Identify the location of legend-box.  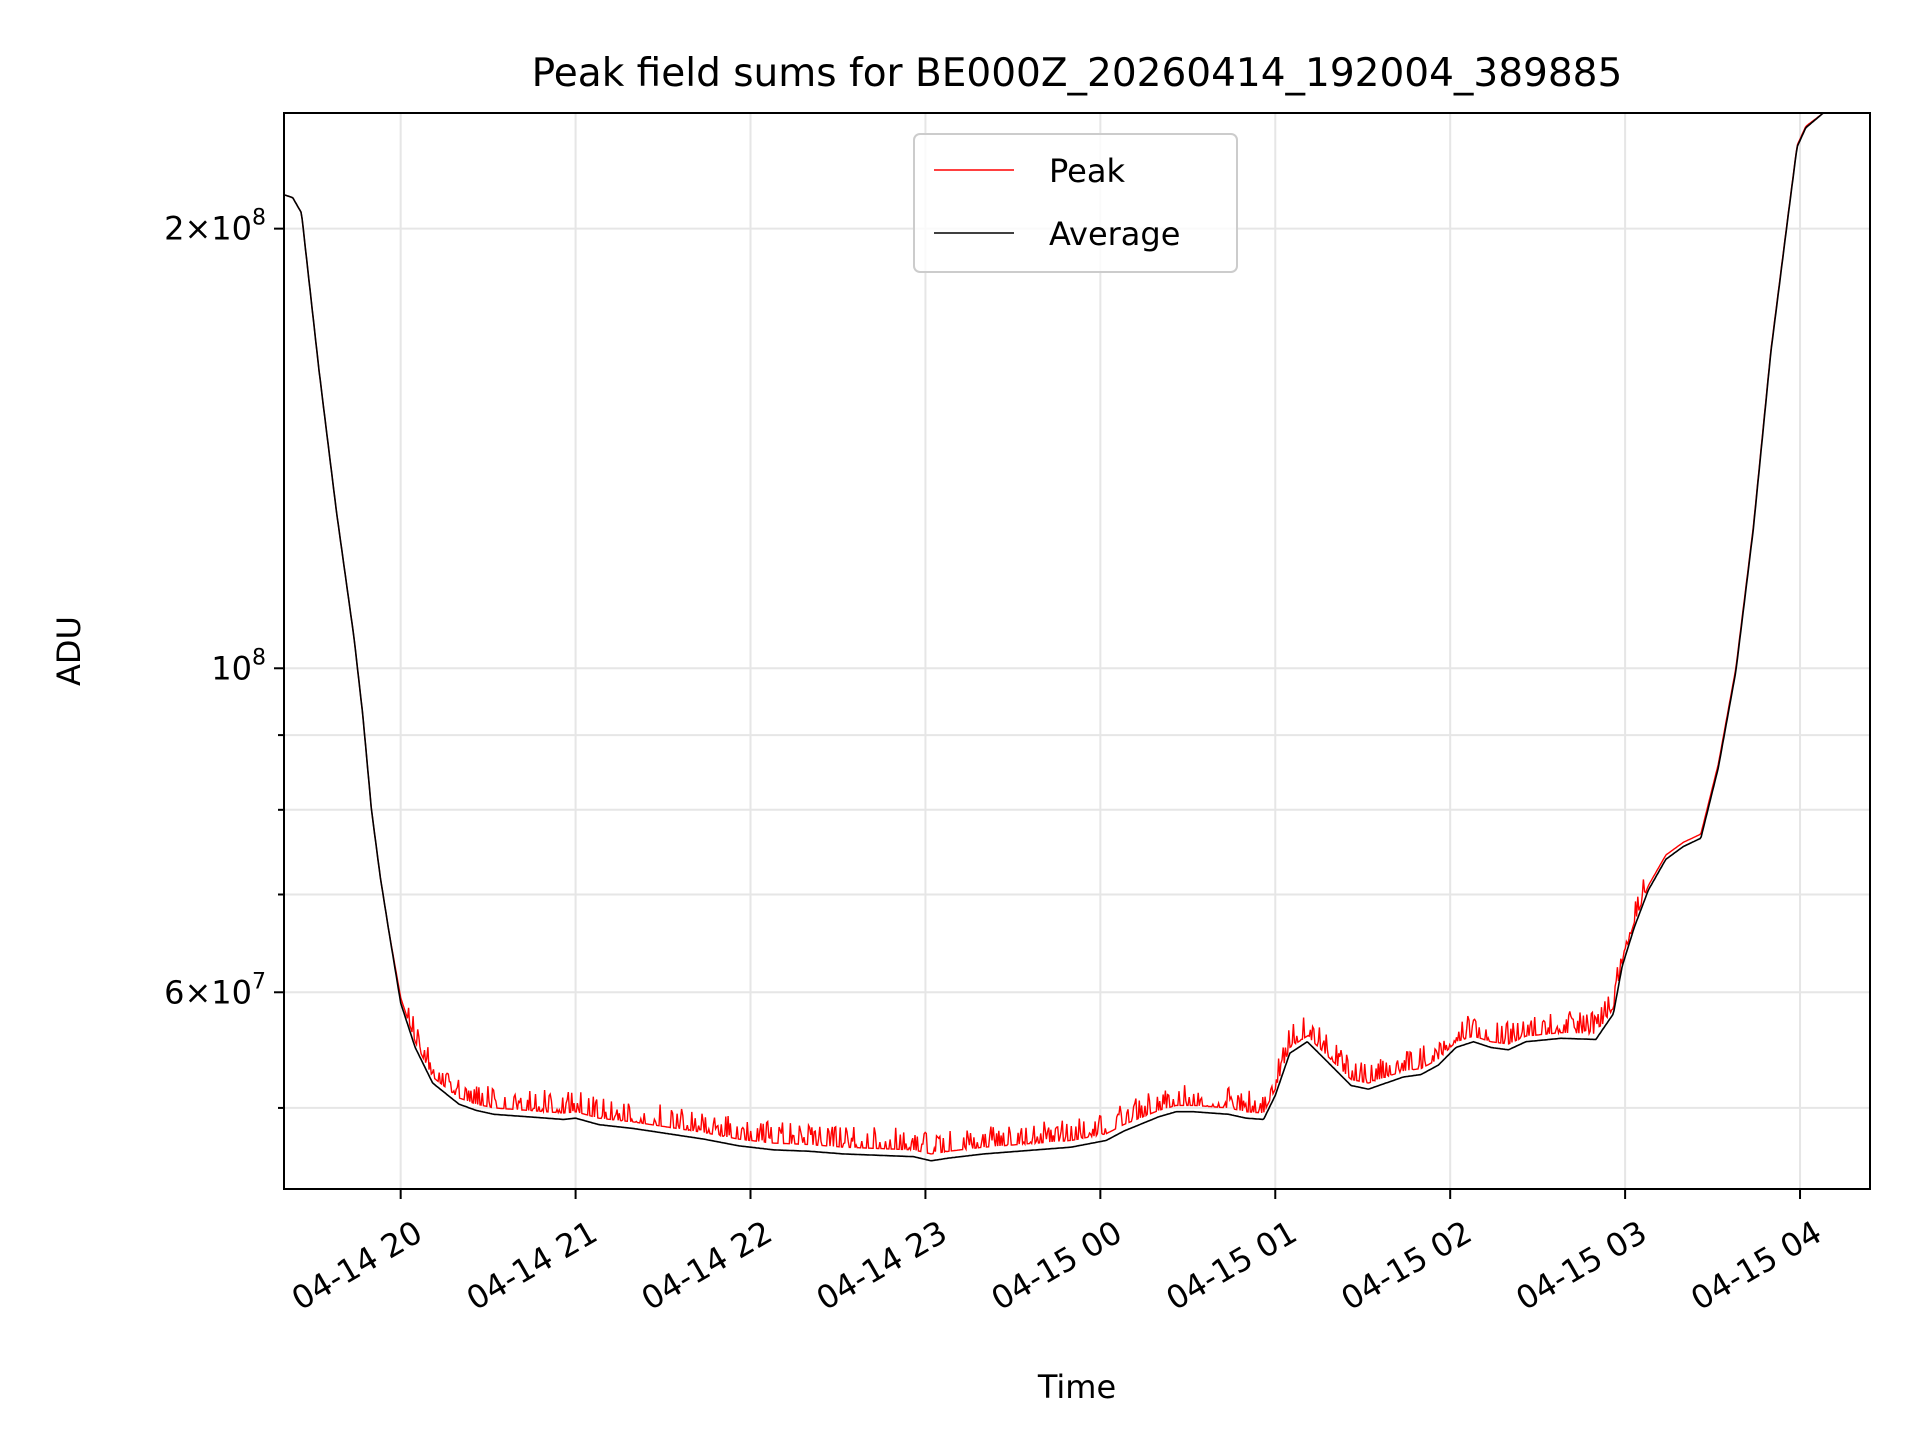
(1075, 203).